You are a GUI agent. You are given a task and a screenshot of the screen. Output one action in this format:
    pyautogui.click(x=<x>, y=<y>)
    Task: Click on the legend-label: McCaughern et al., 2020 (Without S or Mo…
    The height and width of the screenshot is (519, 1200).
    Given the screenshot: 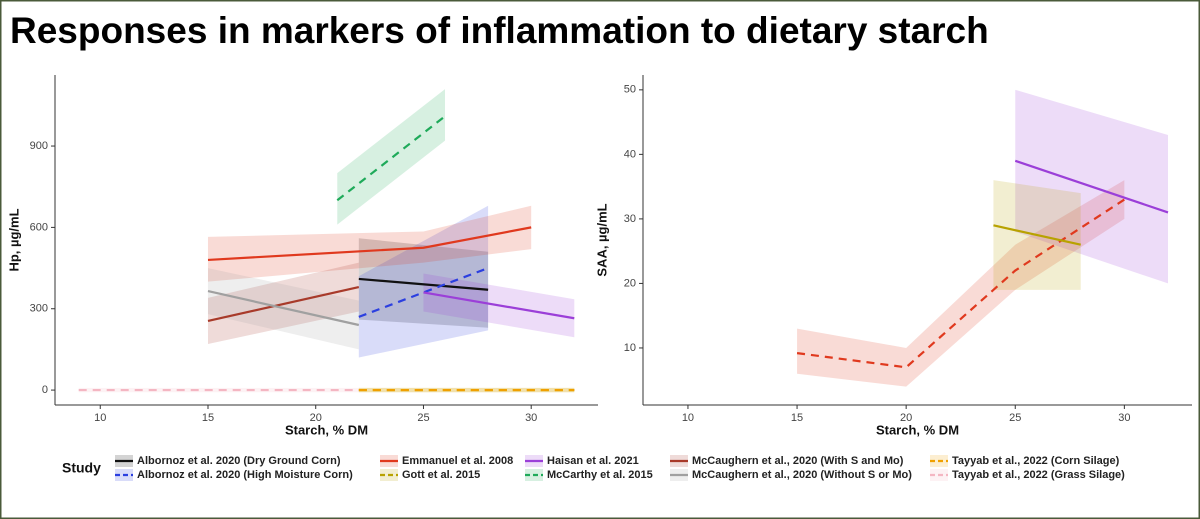 What is the action you would take?
    pyautogui.click(x=802, y=475)
    